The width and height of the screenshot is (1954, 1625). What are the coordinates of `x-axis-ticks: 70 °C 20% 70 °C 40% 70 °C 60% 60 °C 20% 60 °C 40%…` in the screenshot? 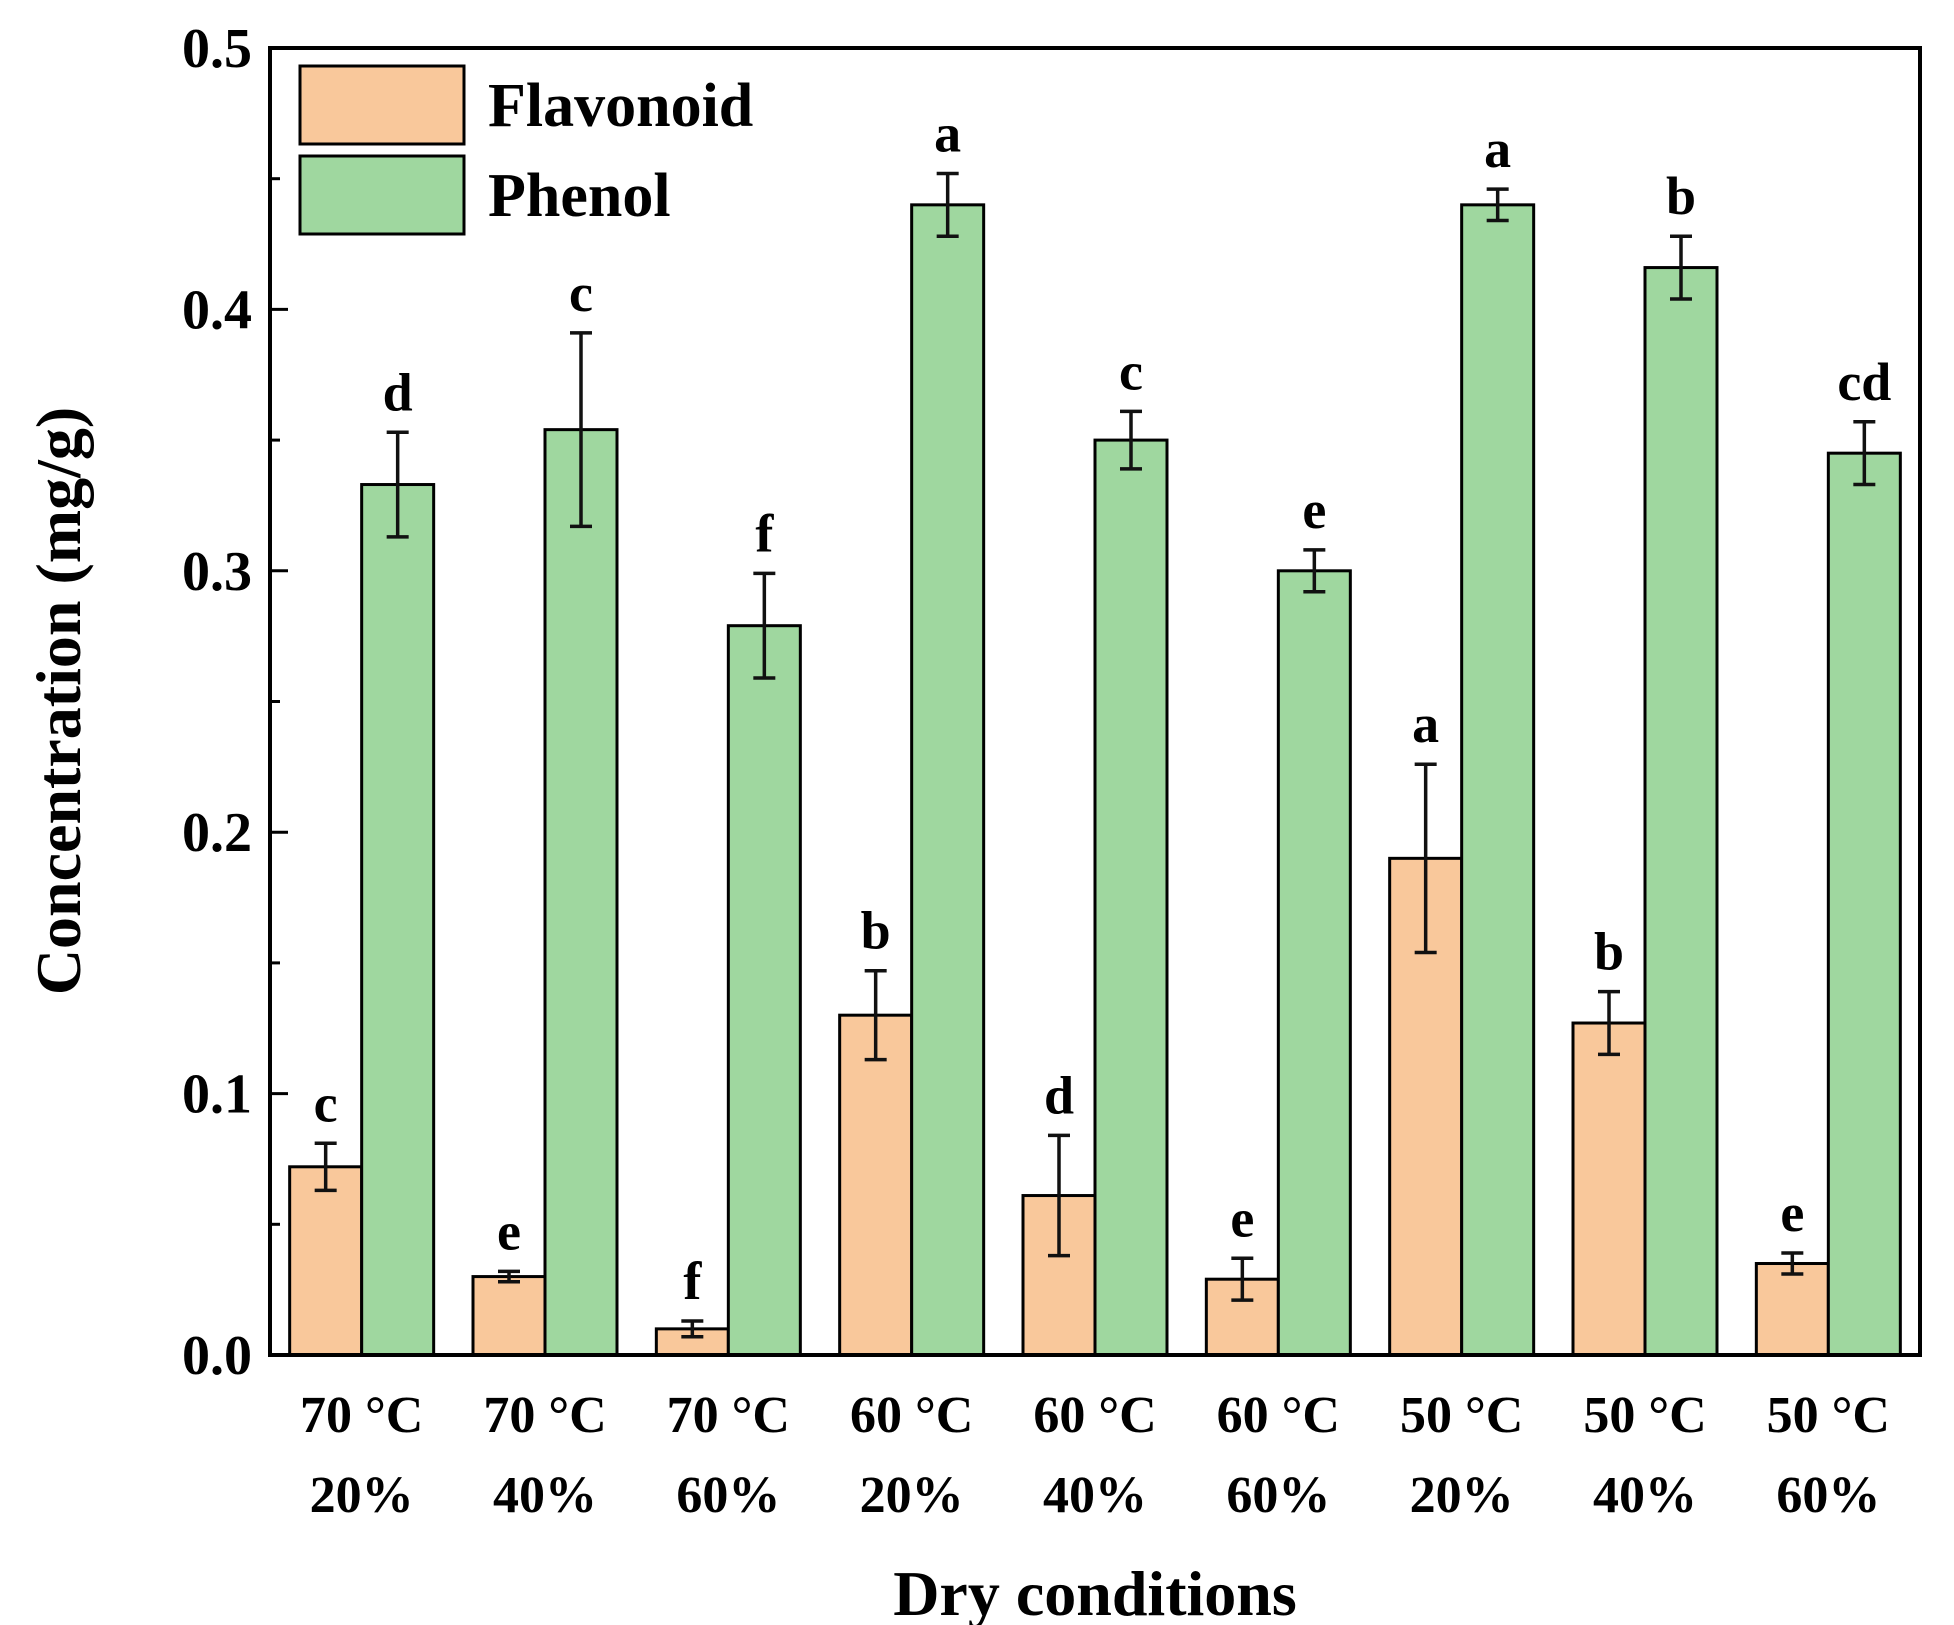 It's located at (1095, 1433).